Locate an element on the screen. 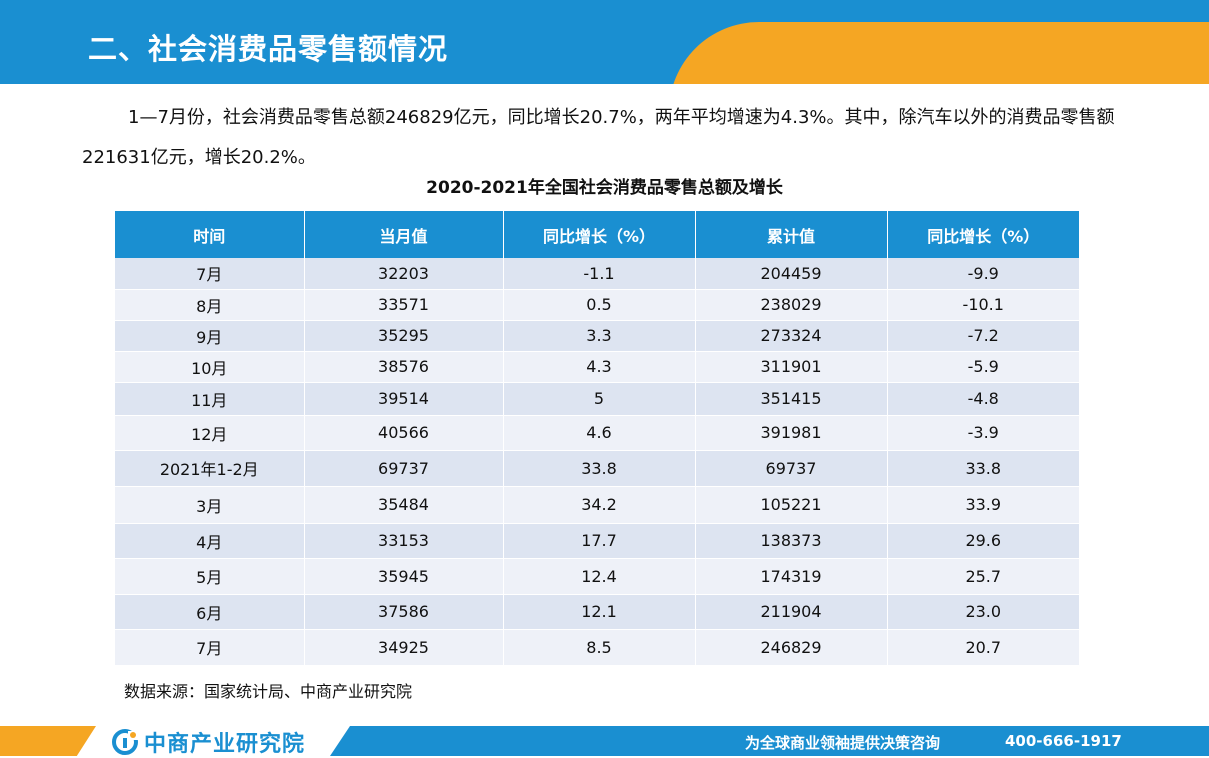 This screenshot has width=1209, height=758. table-cell: 35295 is located at coordinates (404, 336).